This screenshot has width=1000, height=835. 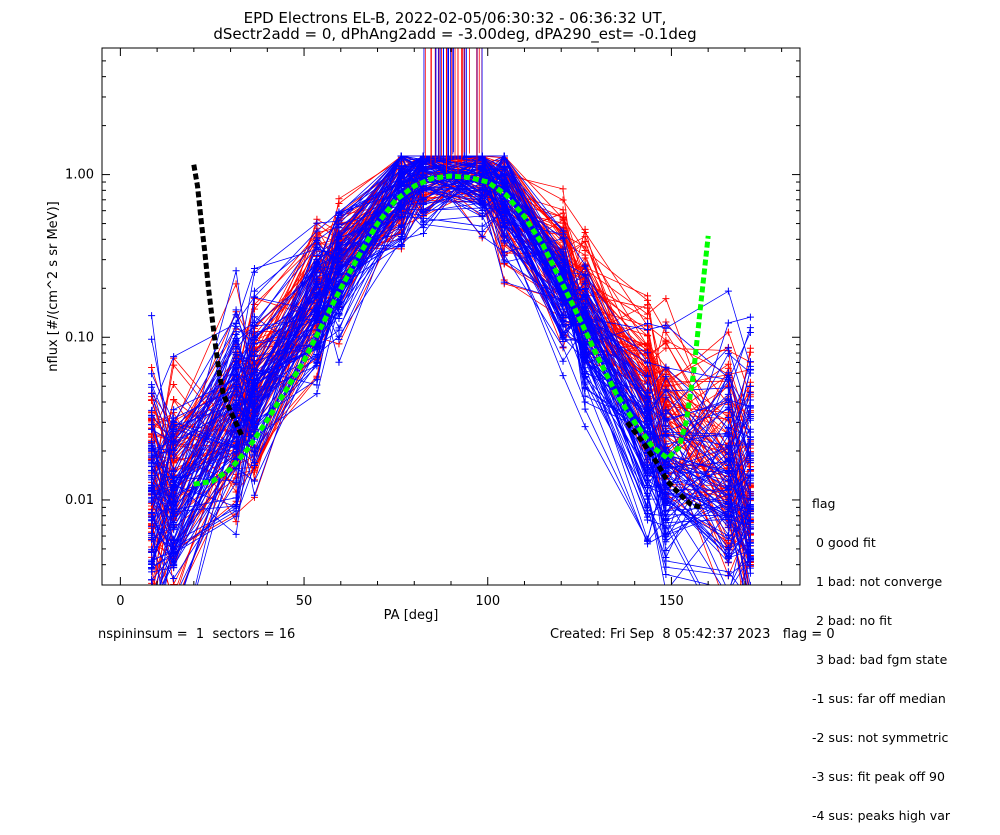 What do you see at coordinates (79, 337) in the screenshot?
I see `y-tick-label: 0.10` at bounding box center [79, 337].